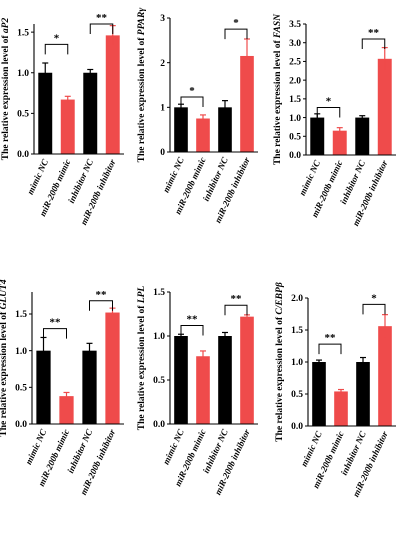  Describe the element at coordinates (142, 22) in the screenshot. I see `y-axis-title-gene: PPARγ` at that location.